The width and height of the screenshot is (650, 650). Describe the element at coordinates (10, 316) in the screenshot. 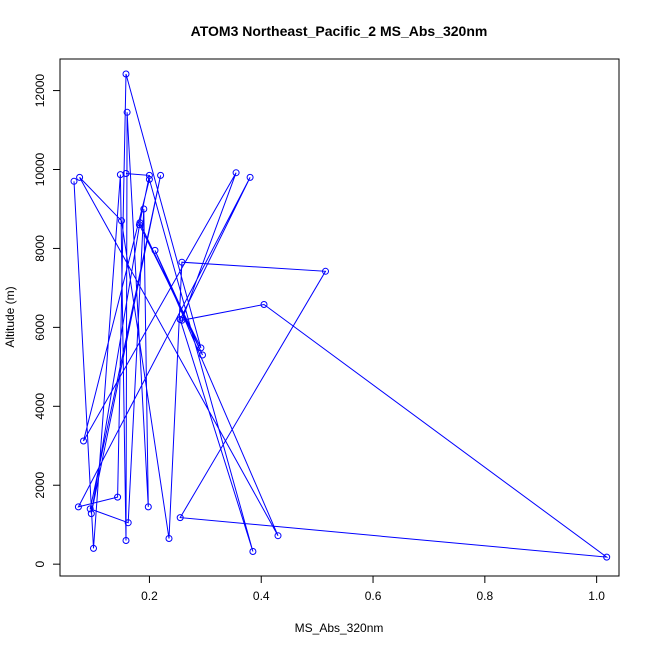

I see `y-axis-label: Altitude (m)` at that location.